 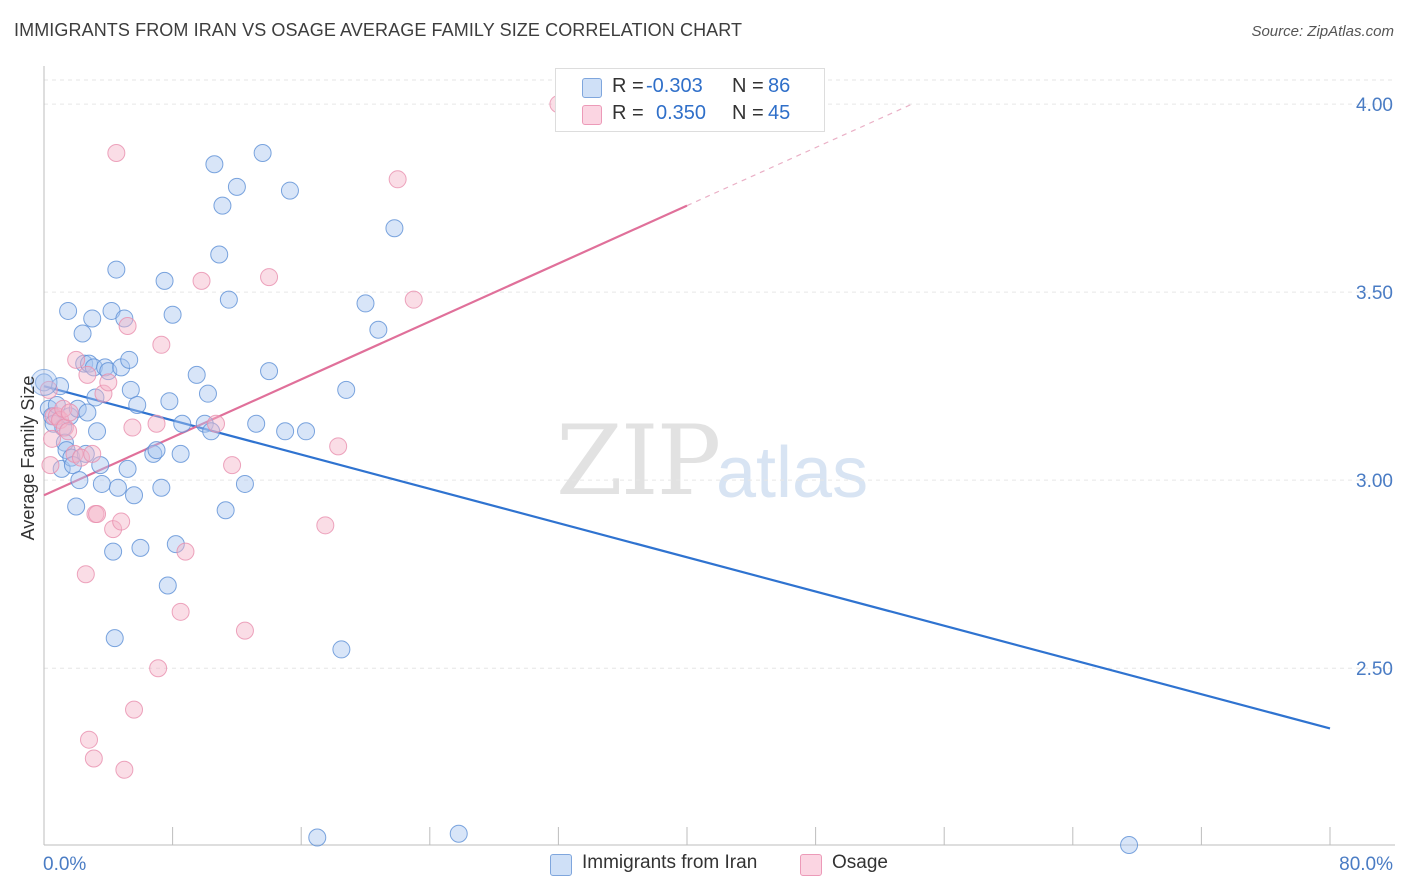 What do you see at coordinates (1374, 293) in the screenshot?
I see `y-tick-label: 3.50` at bounding box center [1374, 293].